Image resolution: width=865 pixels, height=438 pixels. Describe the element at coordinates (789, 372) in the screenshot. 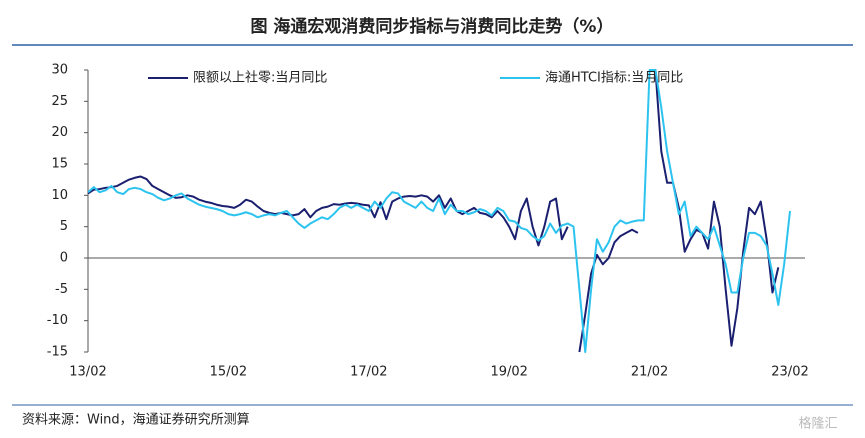

I see `x-tick-label: 23/02` at that location.